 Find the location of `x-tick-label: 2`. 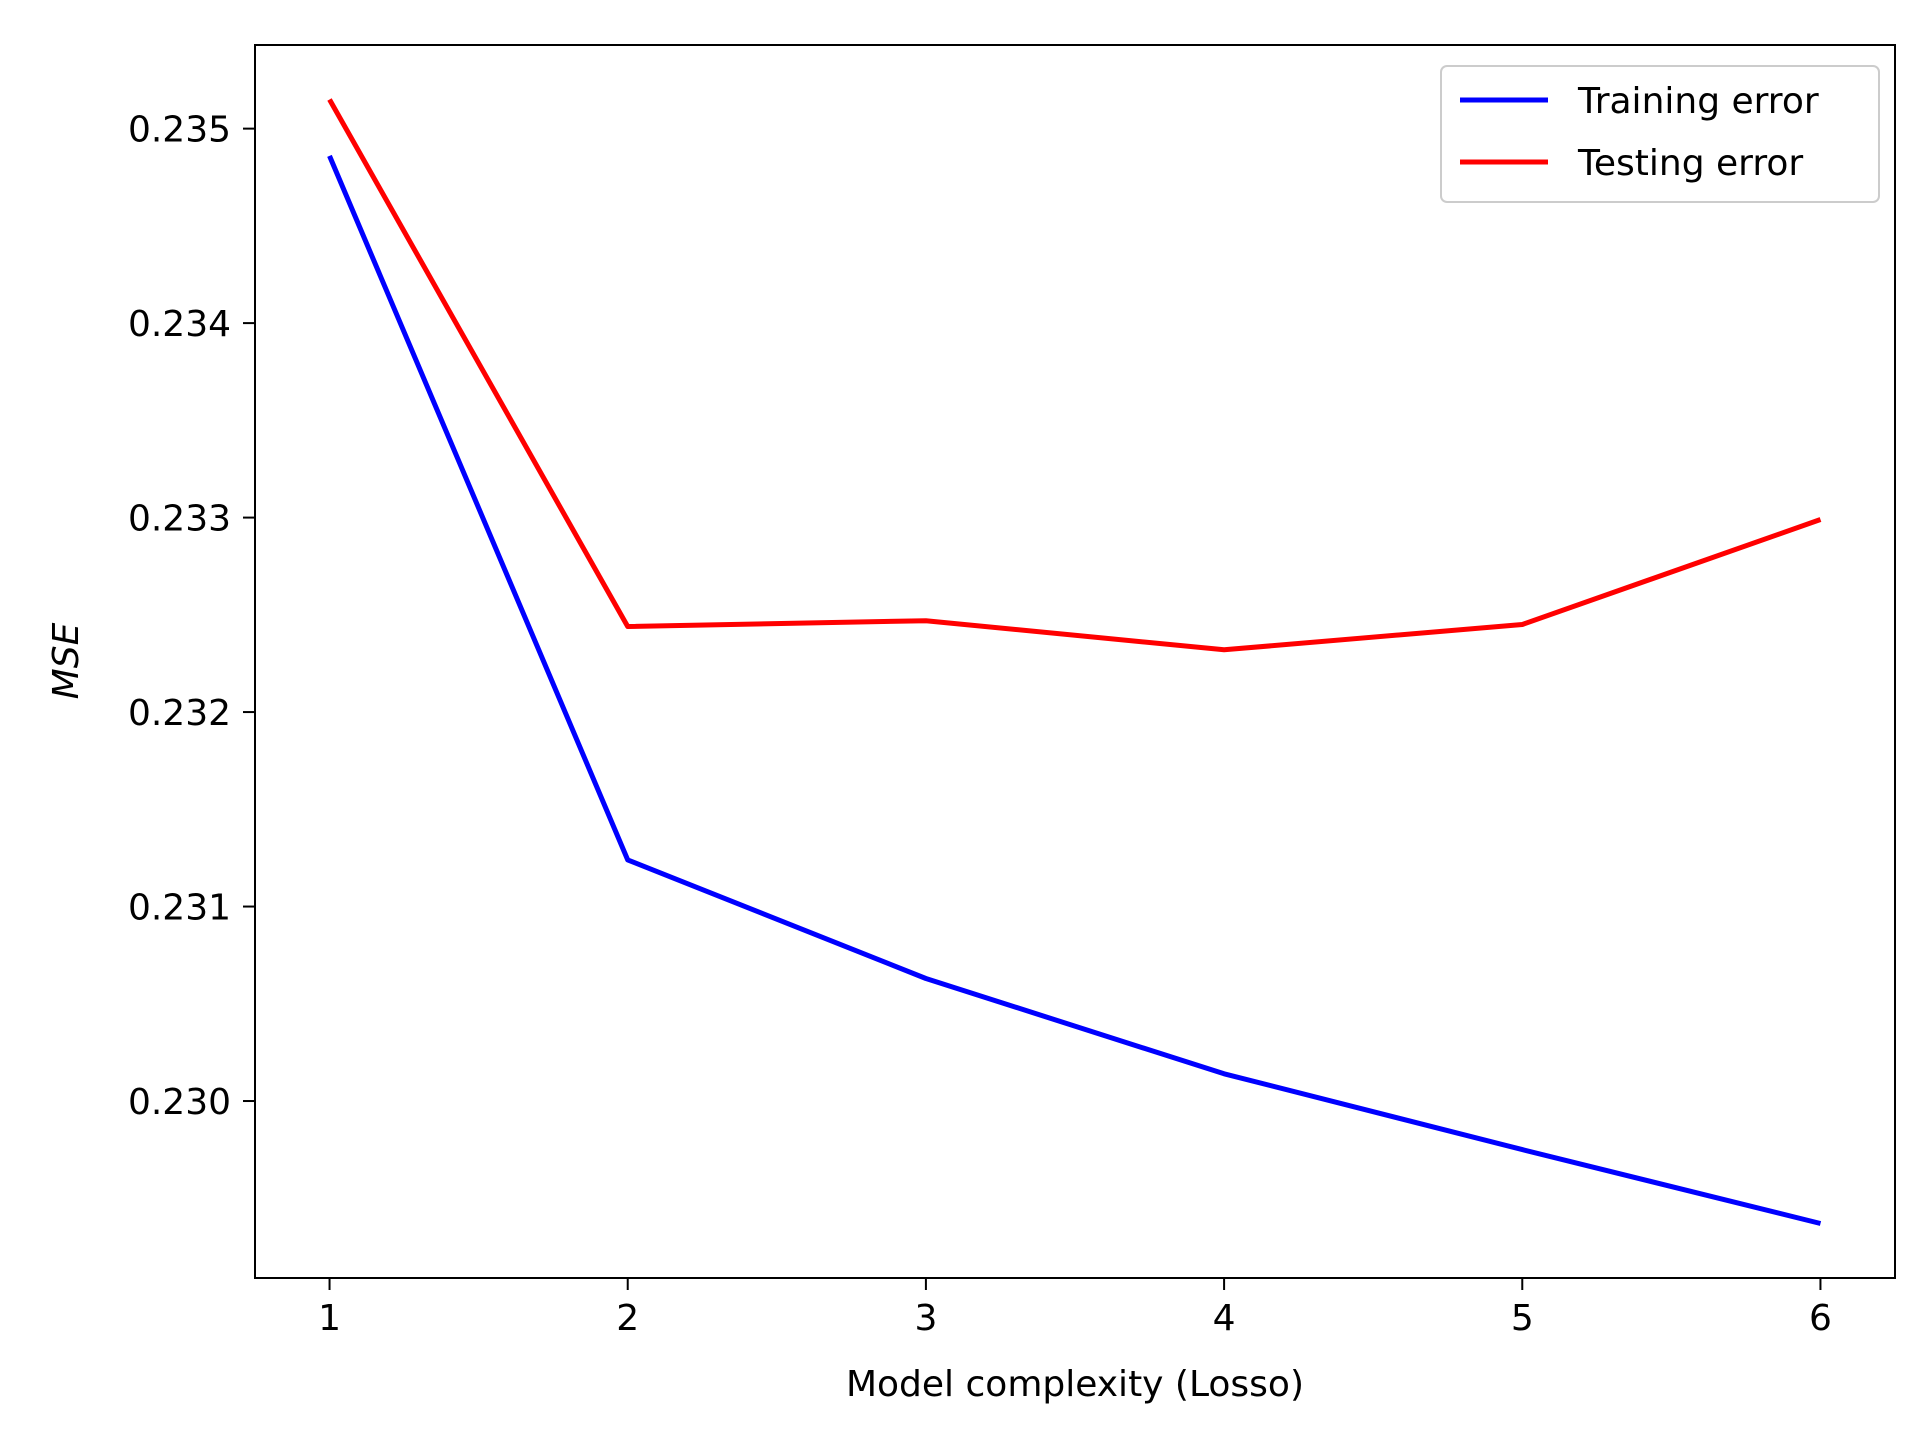

x-tick-label: 2 is located at coordinates (627, 1318).